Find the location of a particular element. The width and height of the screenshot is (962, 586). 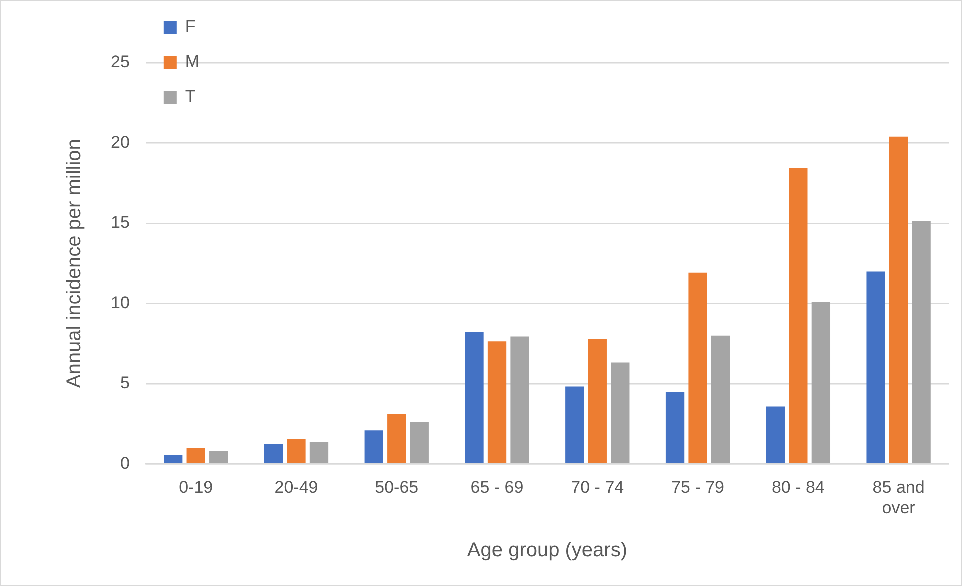

x-tick-label: 20-49 is located at coordinates (296, 488).